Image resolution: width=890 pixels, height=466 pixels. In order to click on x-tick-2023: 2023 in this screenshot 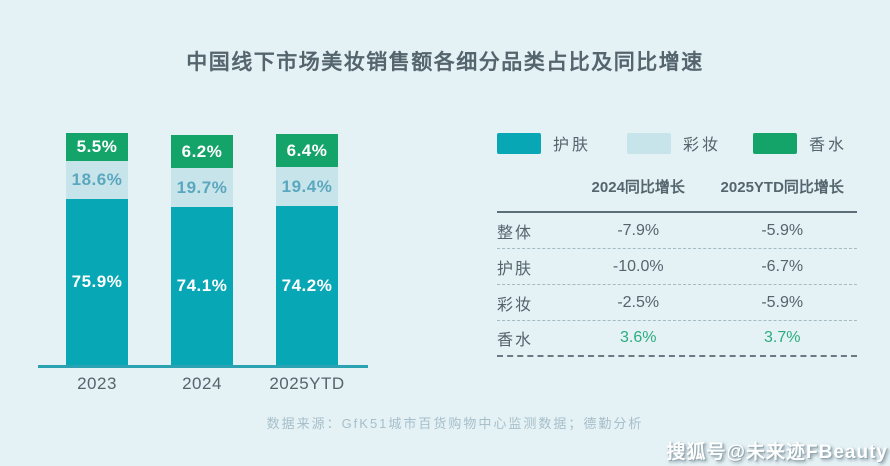, I will do `click(97, 383)`.